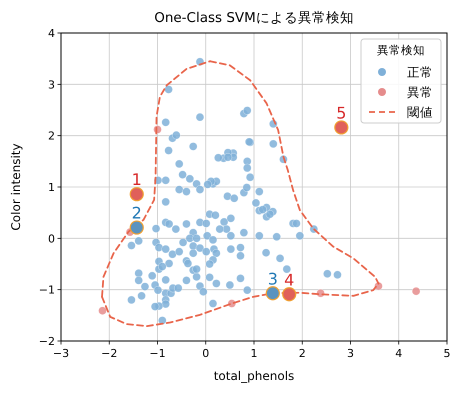 This screenshot has width=460, height=393. What do you see at coordinates (401, 50) in the screenshot?
I see `legend-title: 異常検知` at bounding box center [401, 50].